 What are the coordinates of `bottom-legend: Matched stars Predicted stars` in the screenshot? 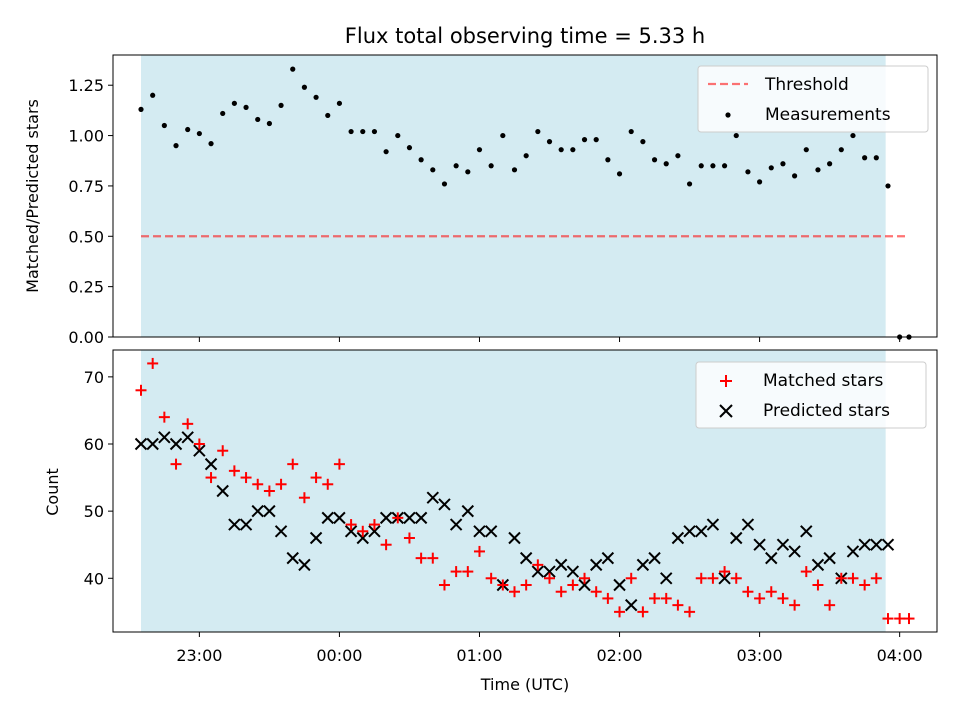 It's located at (811, 395).